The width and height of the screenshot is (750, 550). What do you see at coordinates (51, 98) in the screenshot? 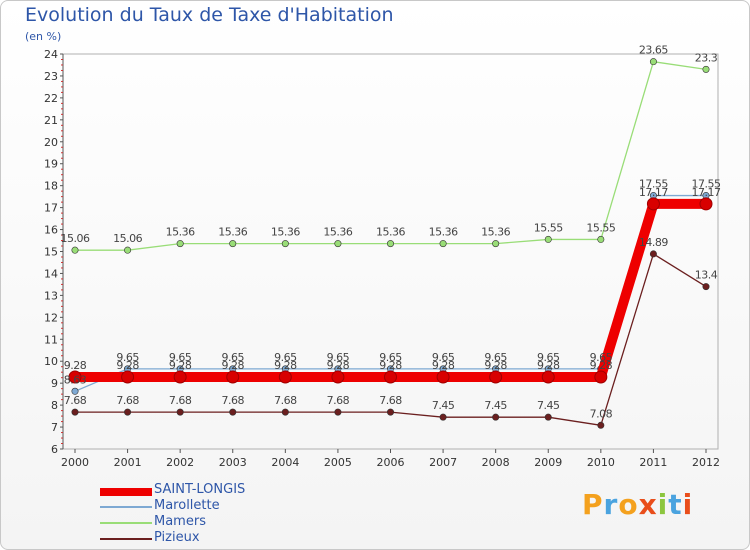
I see `y-tick-label: 22` at bounding box center [51, 98].